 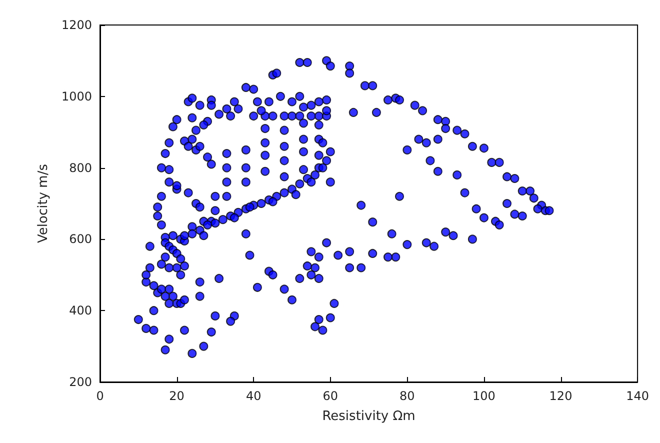 I want to click on x-tick-label: 0, so click(x=100, y=396).